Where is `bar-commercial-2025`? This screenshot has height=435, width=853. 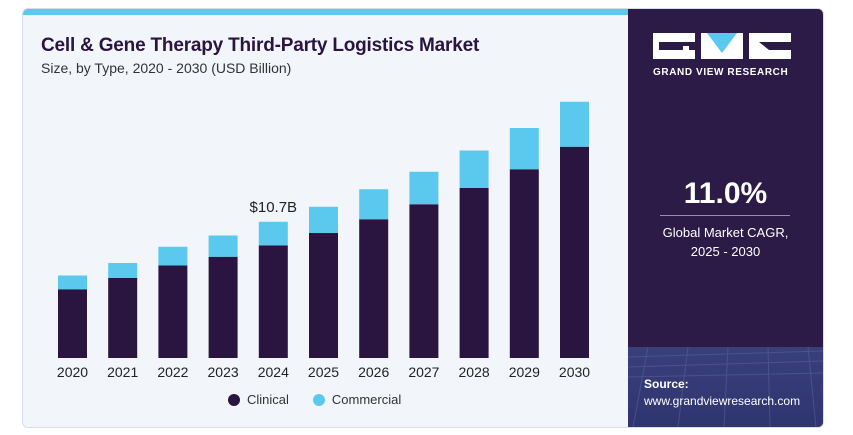
bar-commercial-2025 is located at coordinates (323, 219).